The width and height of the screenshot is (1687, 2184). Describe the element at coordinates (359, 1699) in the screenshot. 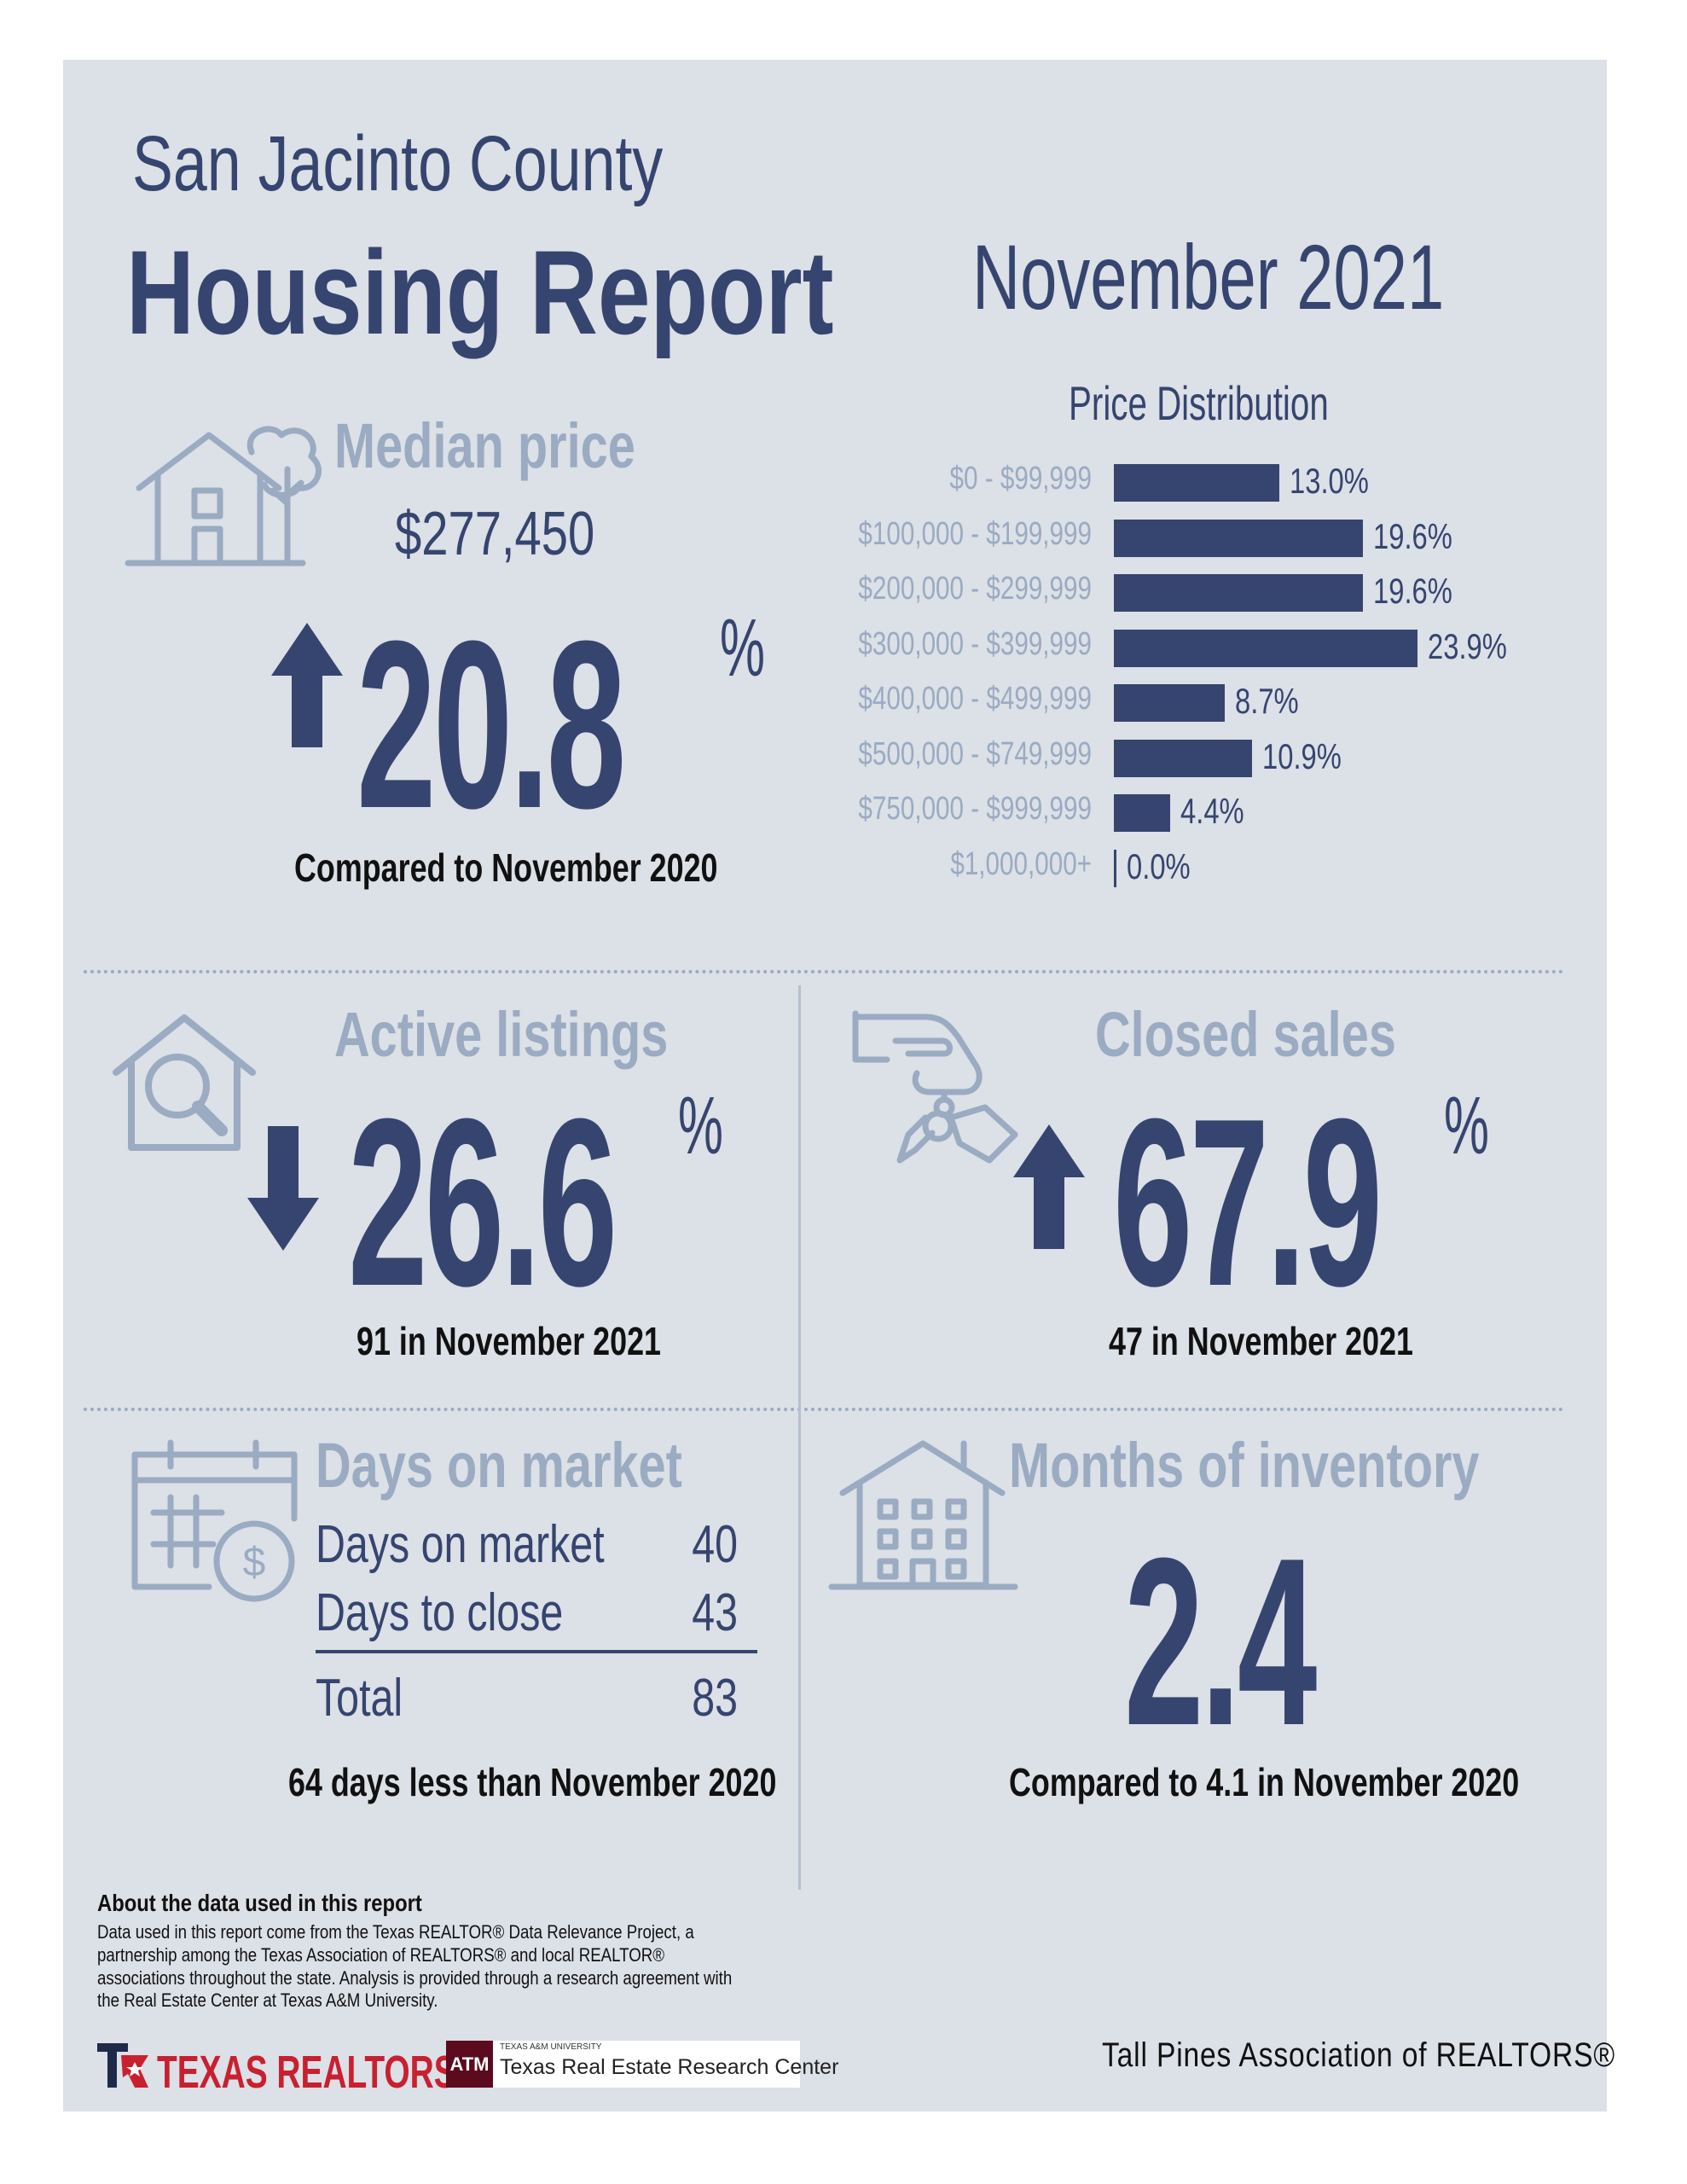

I see `total-label: Total` at that location.